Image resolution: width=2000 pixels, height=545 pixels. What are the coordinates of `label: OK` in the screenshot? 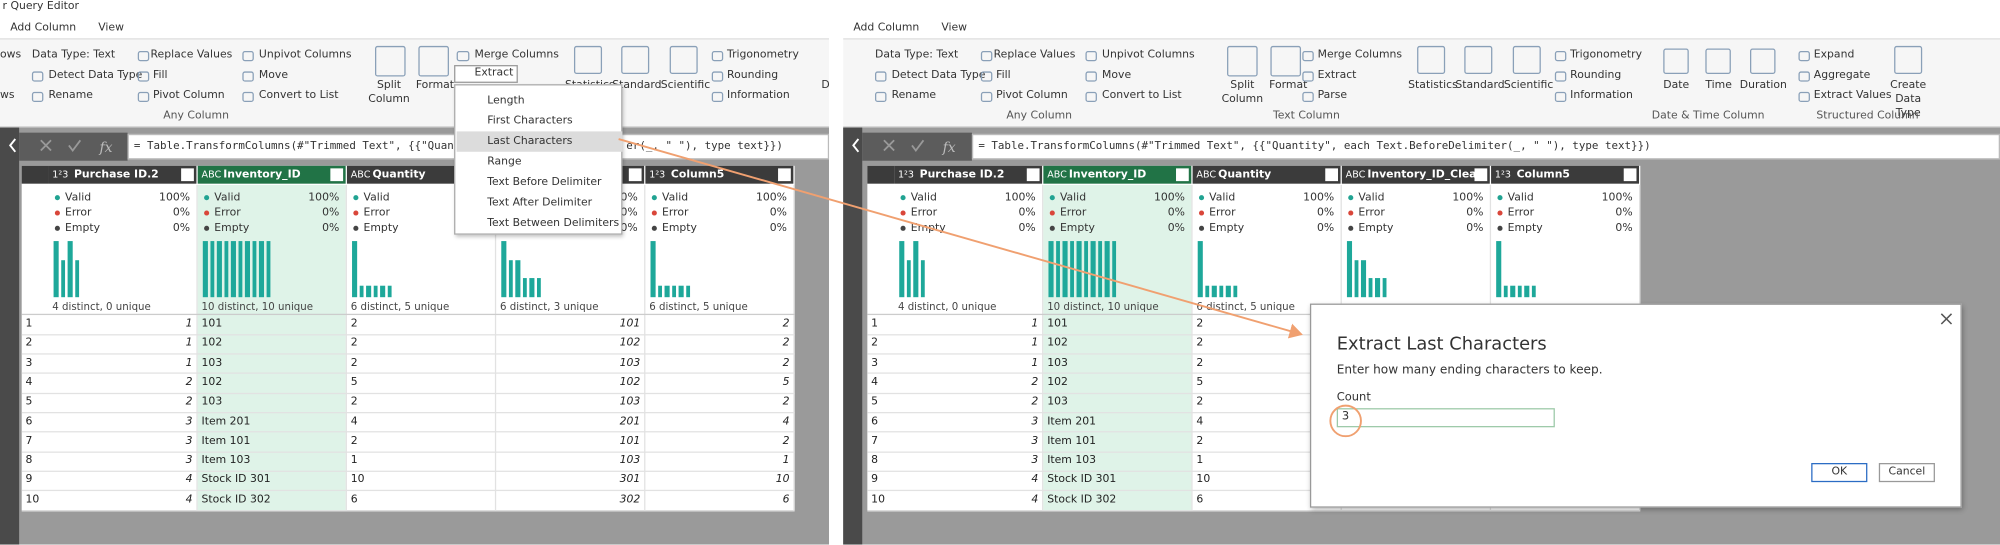 It's located at (1839, 472).